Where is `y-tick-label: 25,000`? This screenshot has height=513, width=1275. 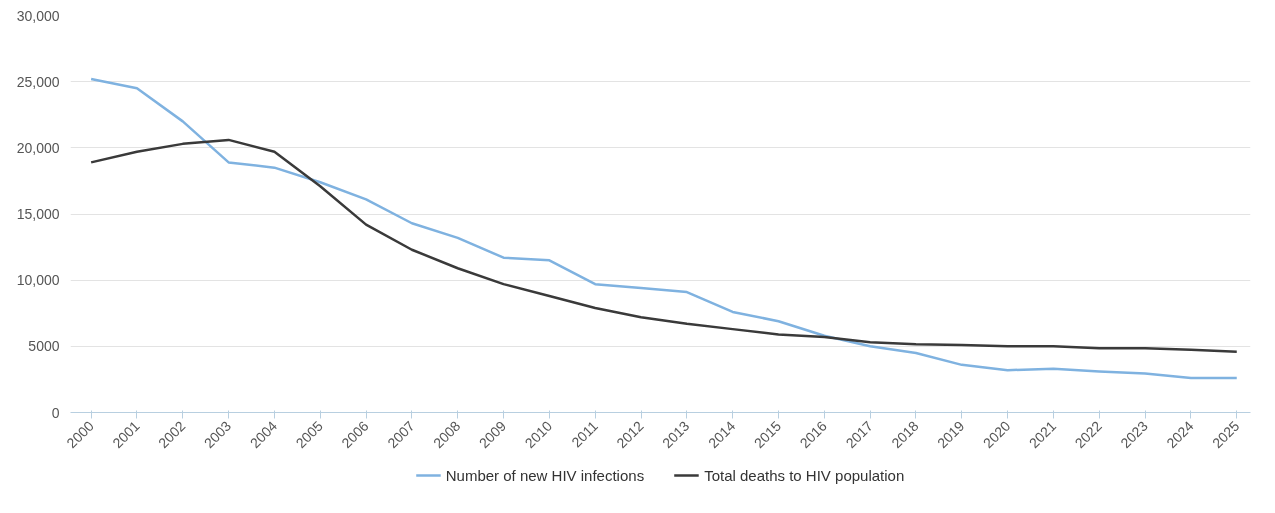
y-tick-label: 25,000 is located at coordinates (38, 81).